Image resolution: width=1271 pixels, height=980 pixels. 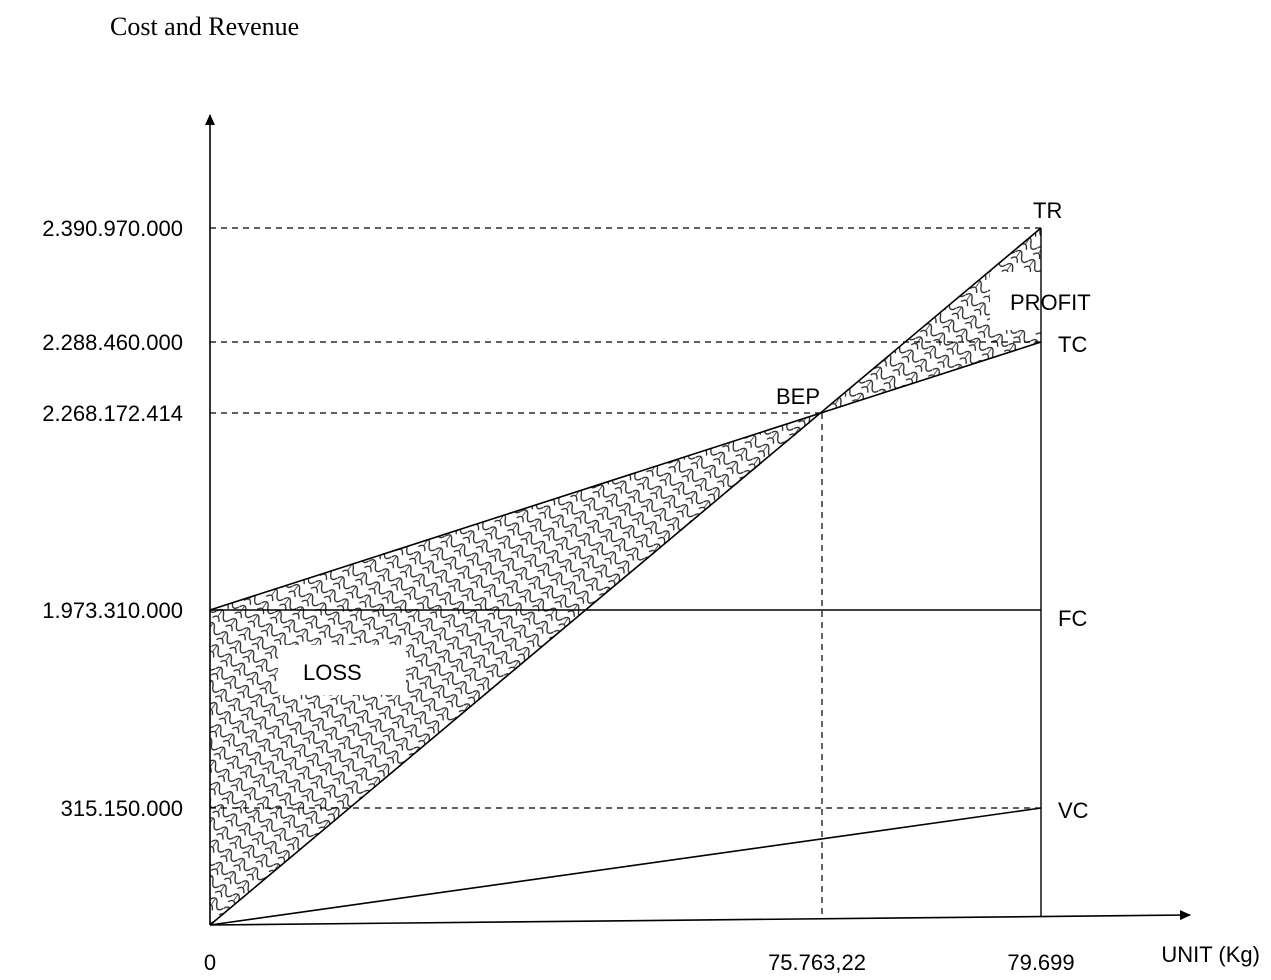 What do you see at coordinates (112, 413) in the screenshot?
I see `y-tick-label: 2.268.172.414` at bounding box center [112, 413].